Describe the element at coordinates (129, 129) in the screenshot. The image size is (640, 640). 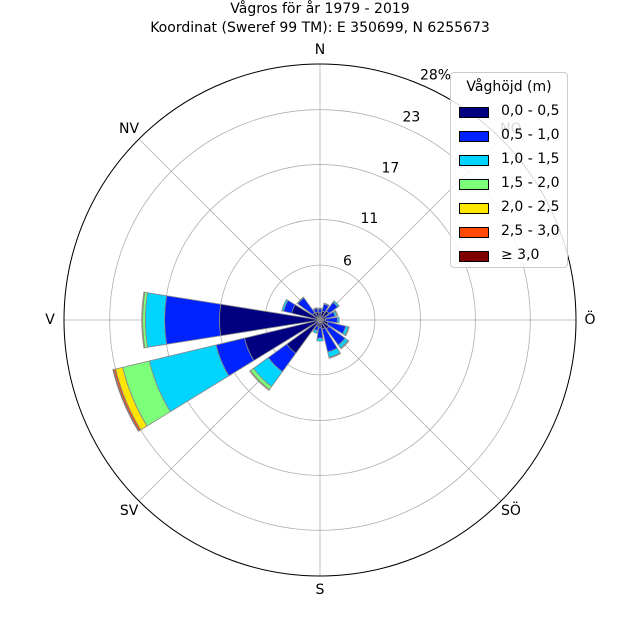
I see `direction-label: NV` at that location.